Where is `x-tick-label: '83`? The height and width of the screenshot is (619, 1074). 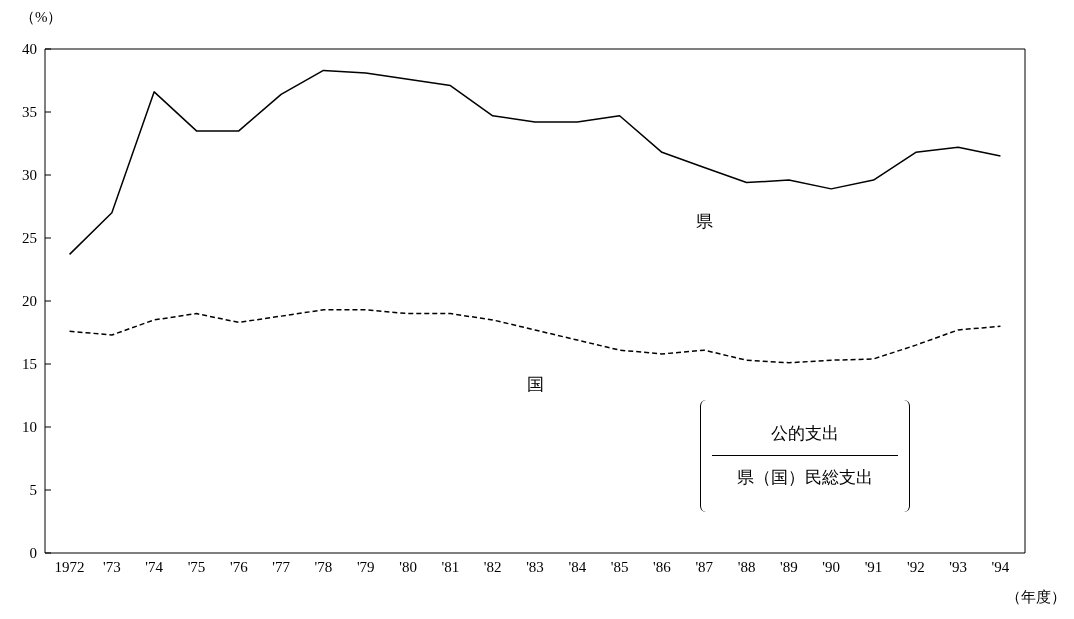
x-tick-label: '83 is located at coordinates (535, 566).